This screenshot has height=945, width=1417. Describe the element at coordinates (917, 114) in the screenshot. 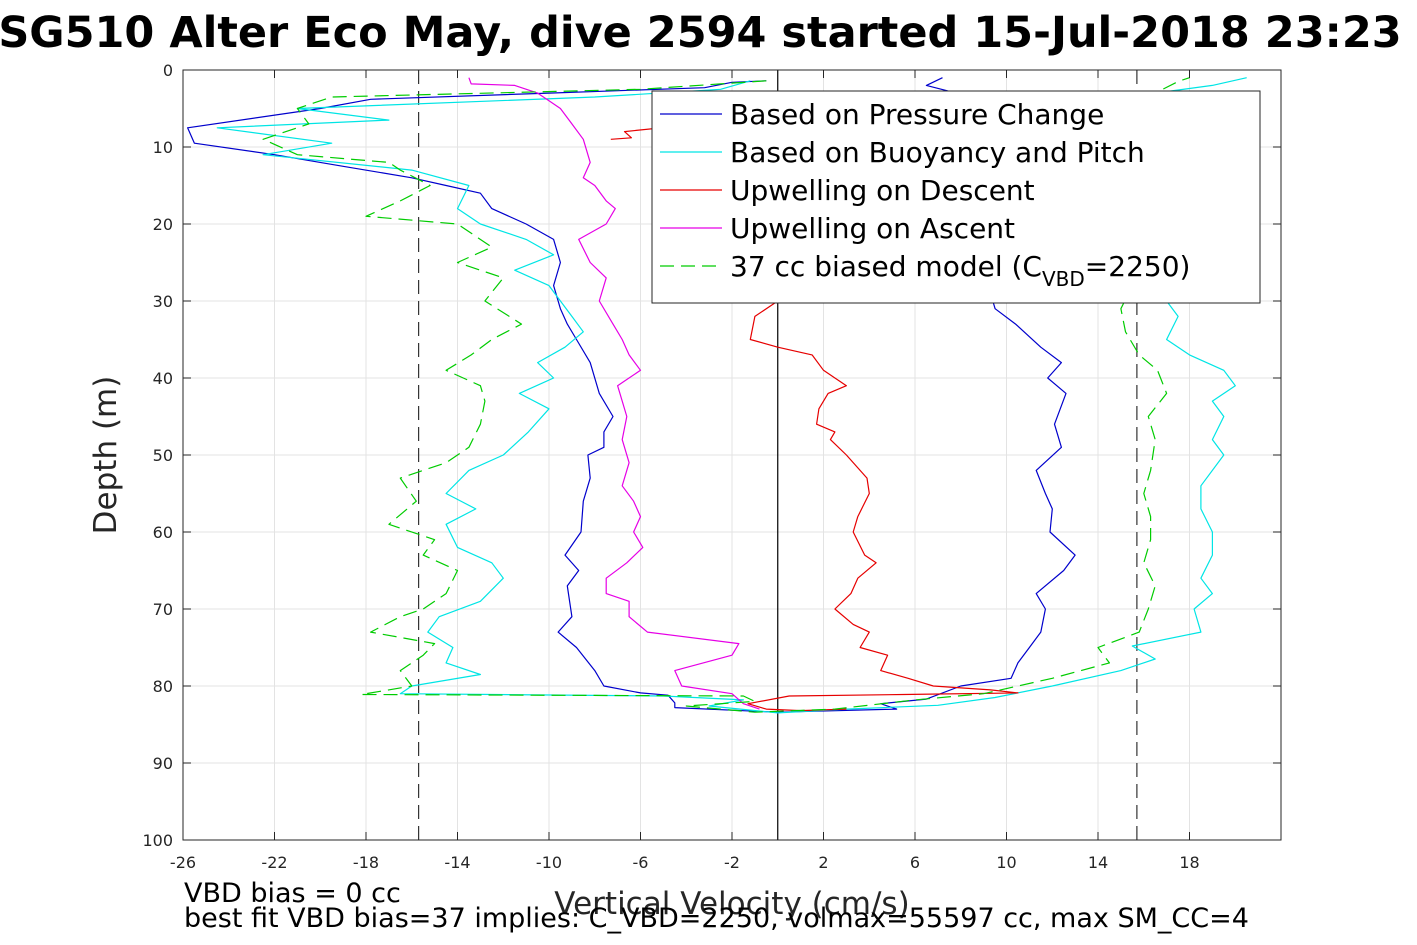

I see `legend-label: Based on Pressure Change` at that location.